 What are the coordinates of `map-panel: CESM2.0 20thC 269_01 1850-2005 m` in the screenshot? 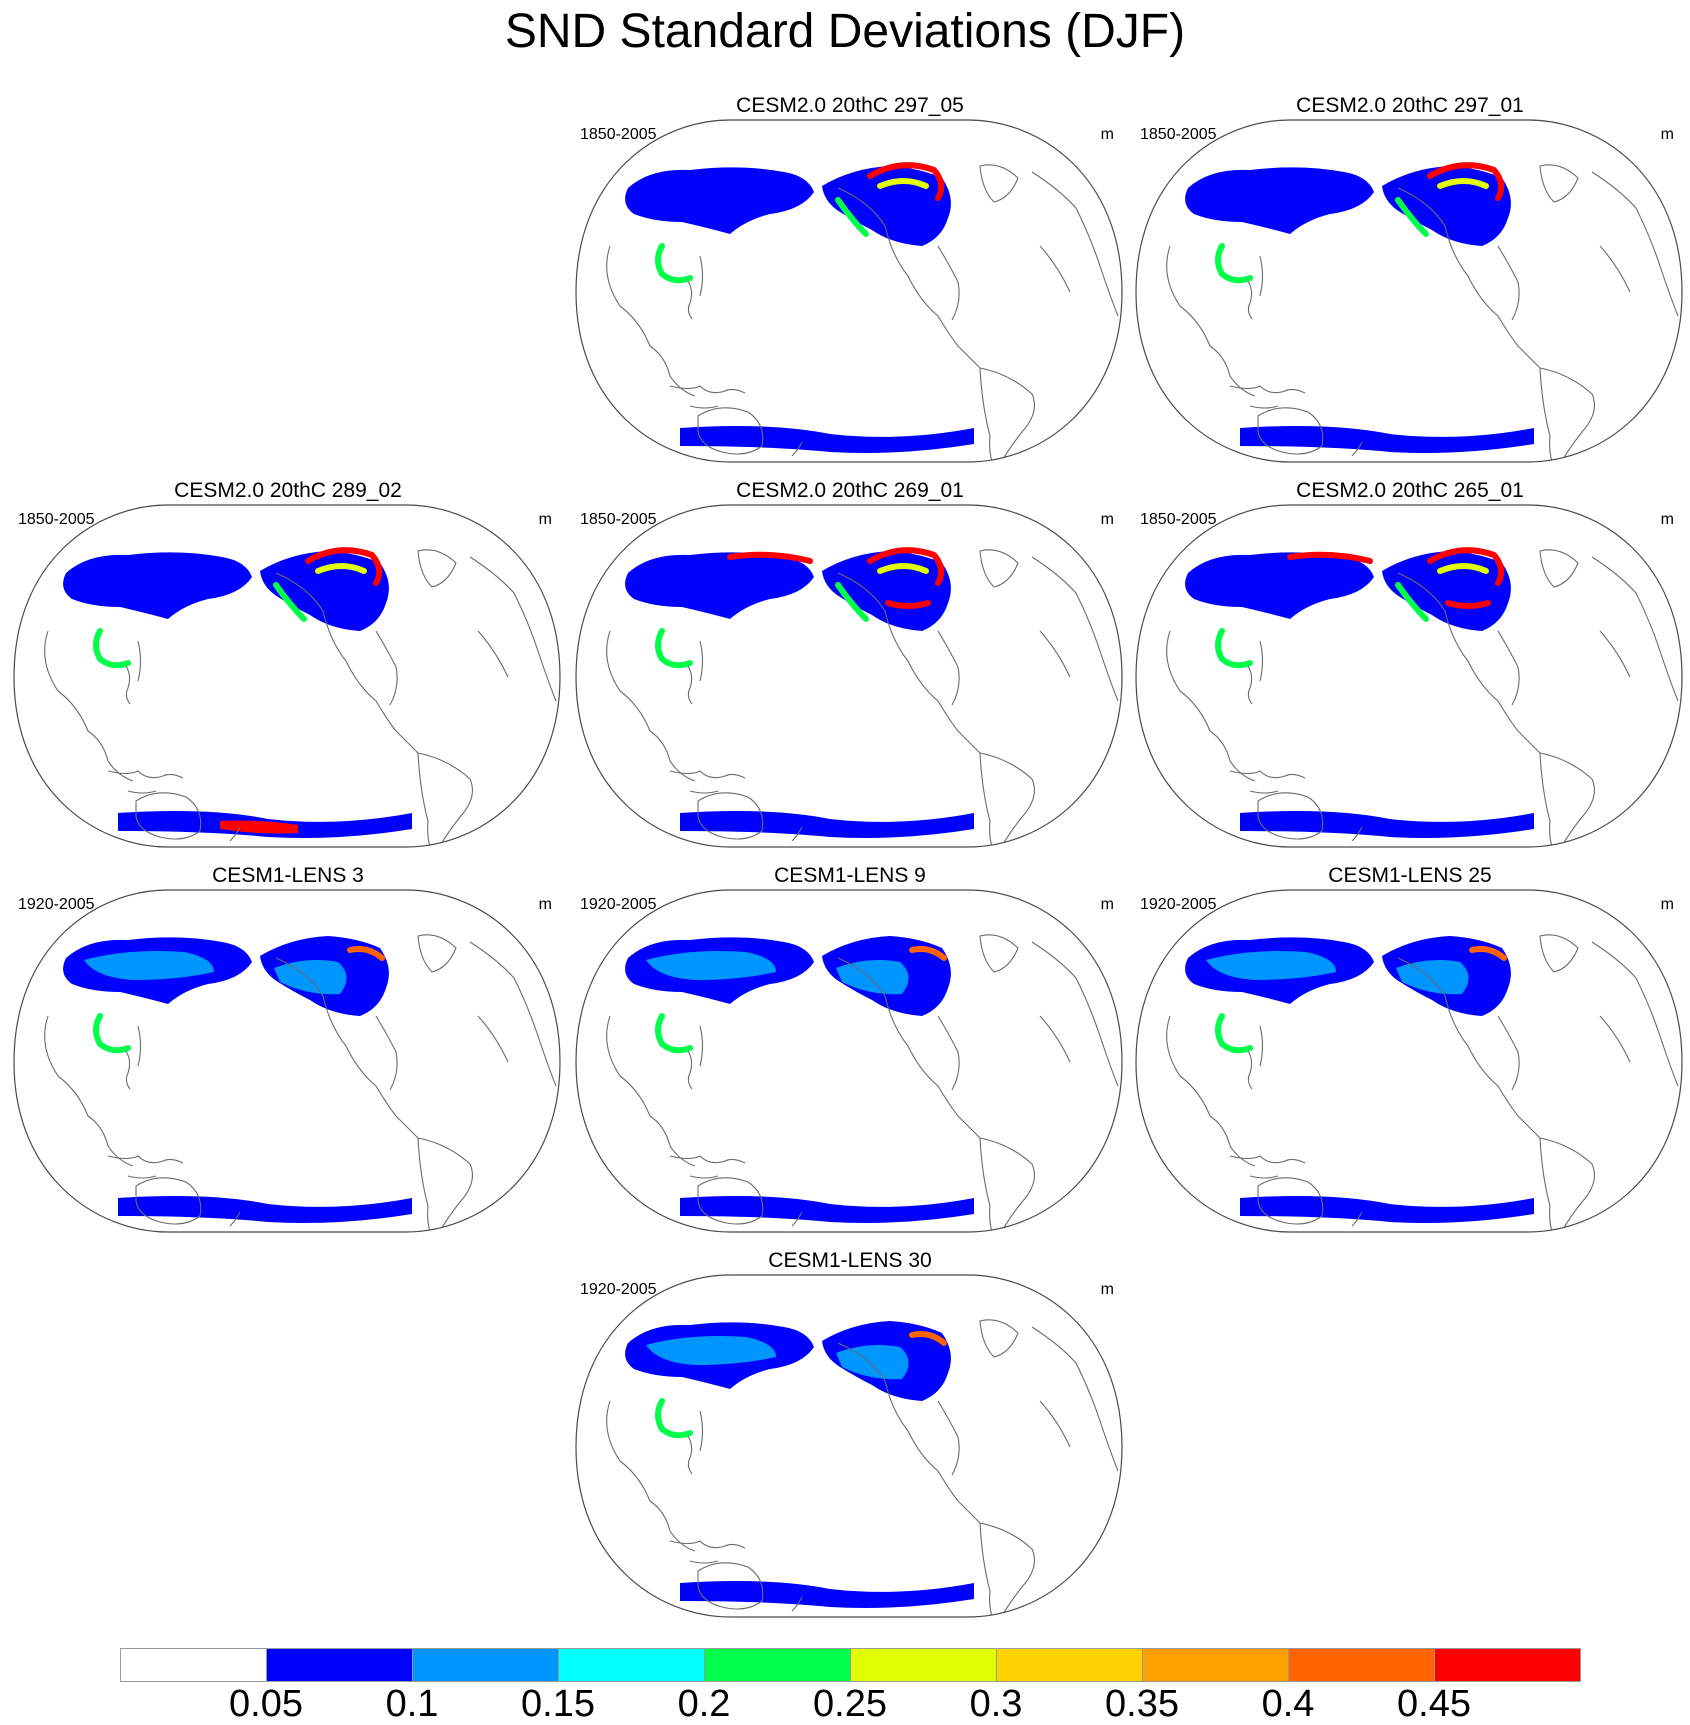 It's located at (850, 669).